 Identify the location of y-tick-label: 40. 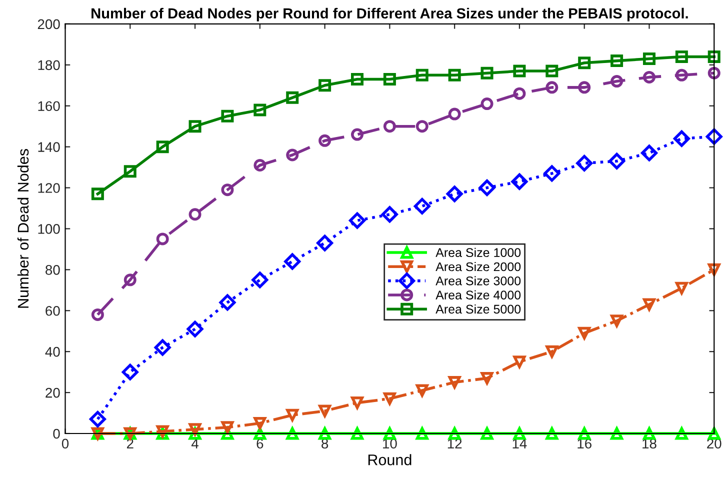
(52, 351).